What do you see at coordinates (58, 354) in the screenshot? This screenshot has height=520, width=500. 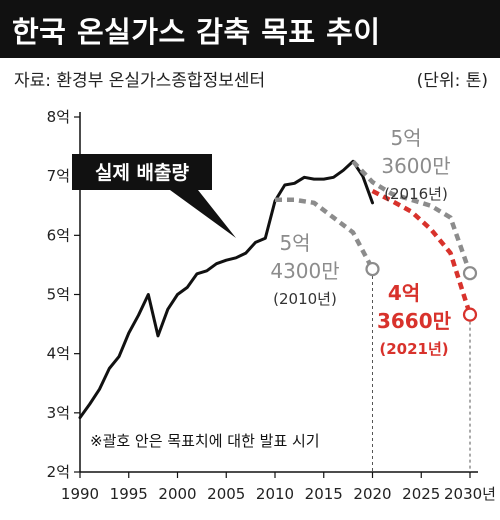 I see `y-tick-label: 4억` at bounding box center [58, 354].